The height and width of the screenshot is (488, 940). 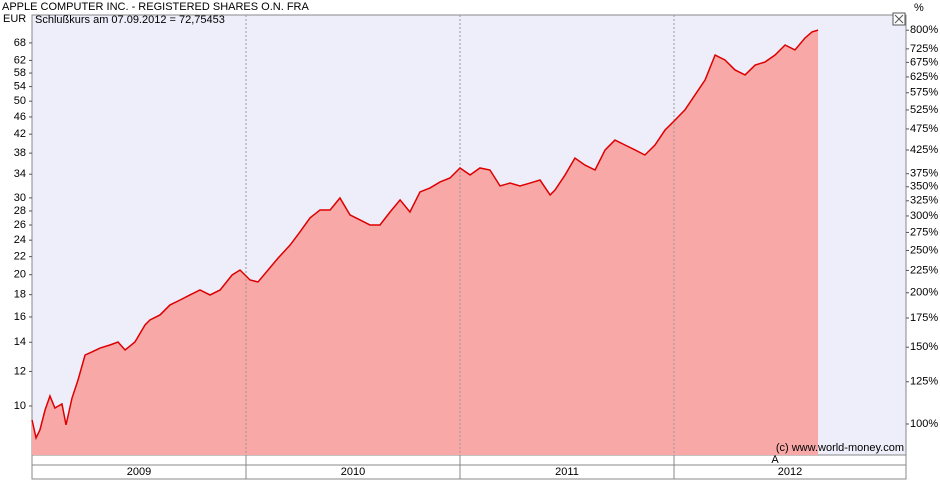 What do you see at coordinates (20, 153) in the screenshot?
I see `y-tick-label: 38` at bounding box center [20, 153].